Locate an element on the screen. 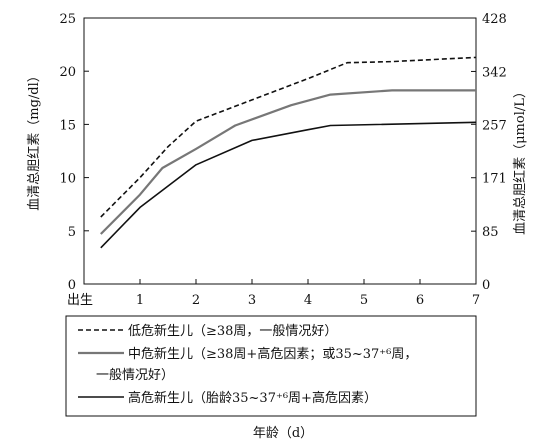  y-tick-label-left: 10 is located at coordinates (67, 179).